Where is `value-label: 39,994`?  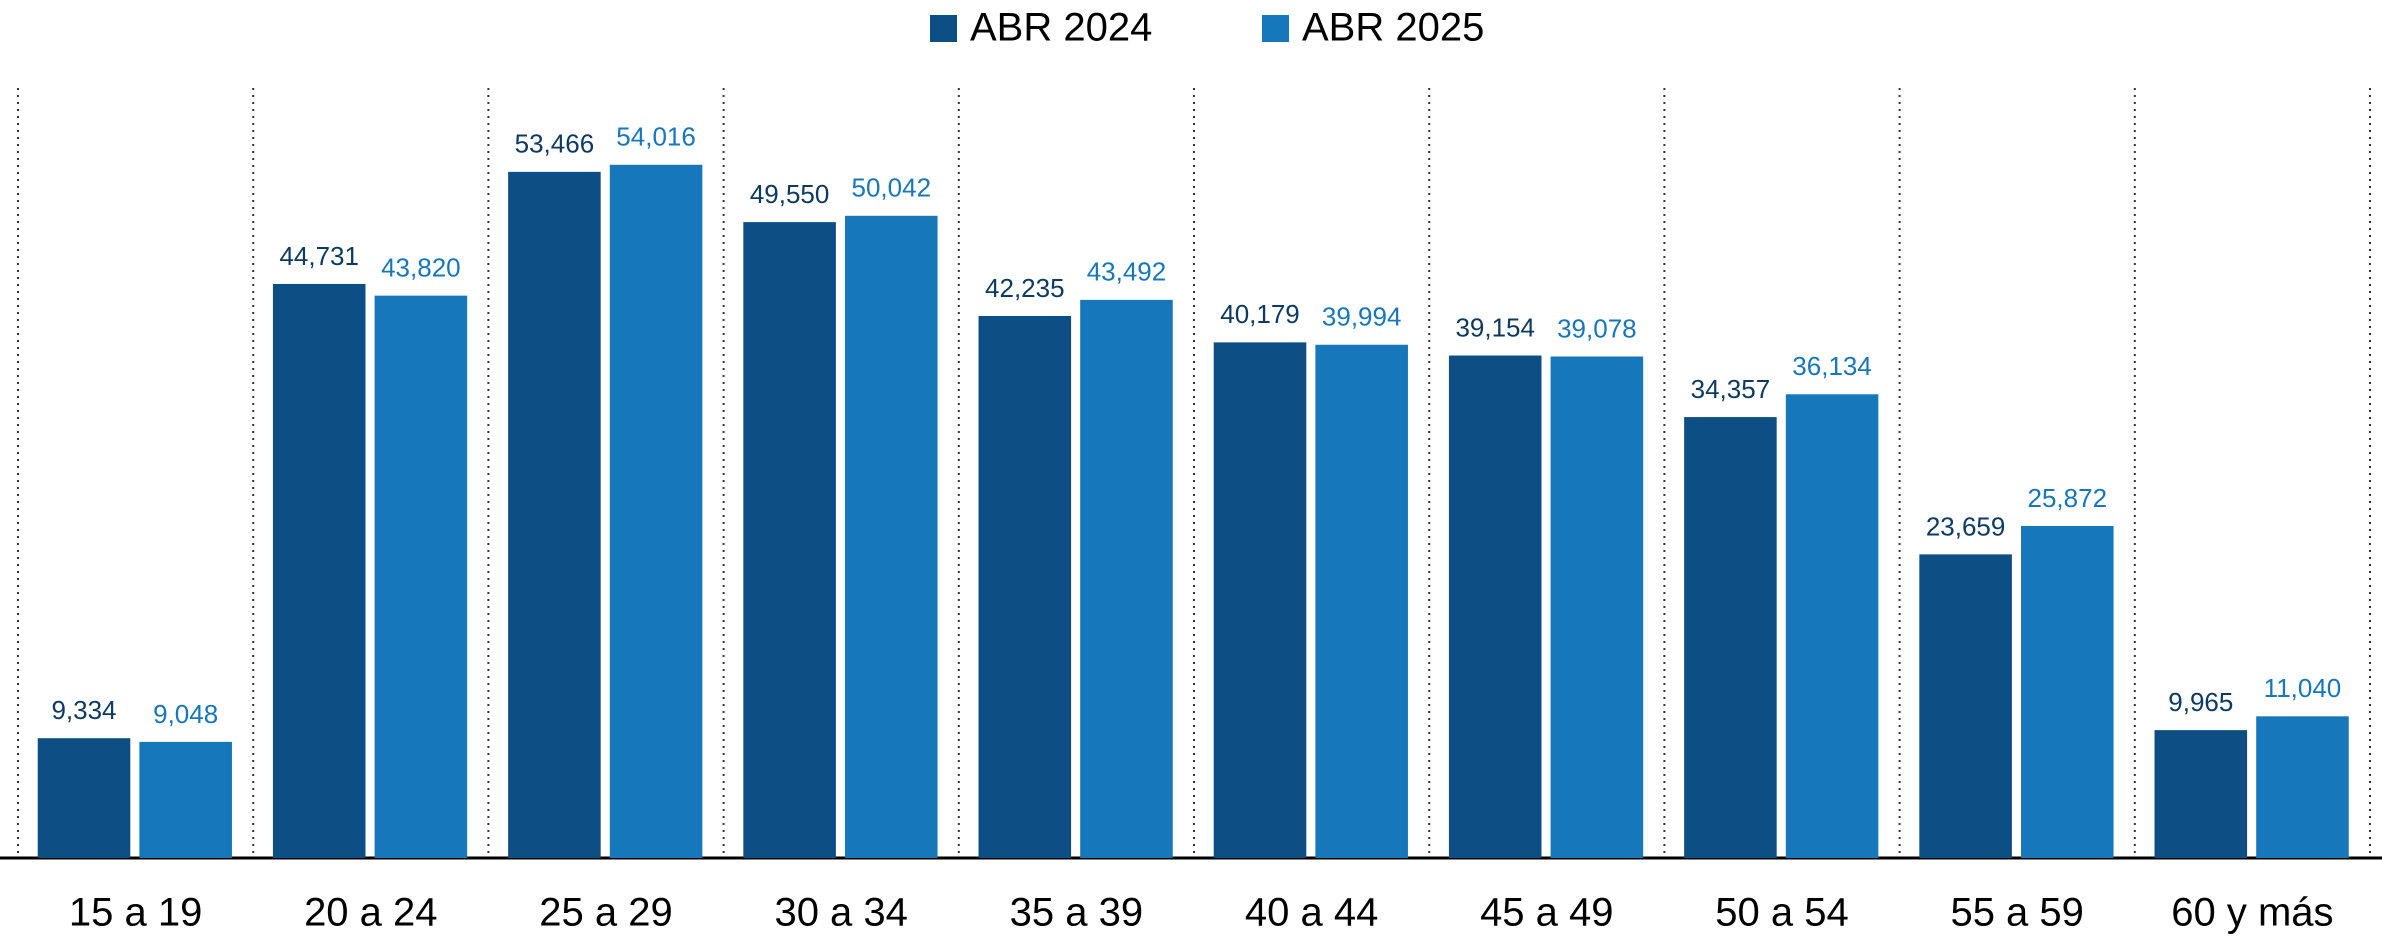 value-label: 39,994 is located at coordinates (1362, 317).